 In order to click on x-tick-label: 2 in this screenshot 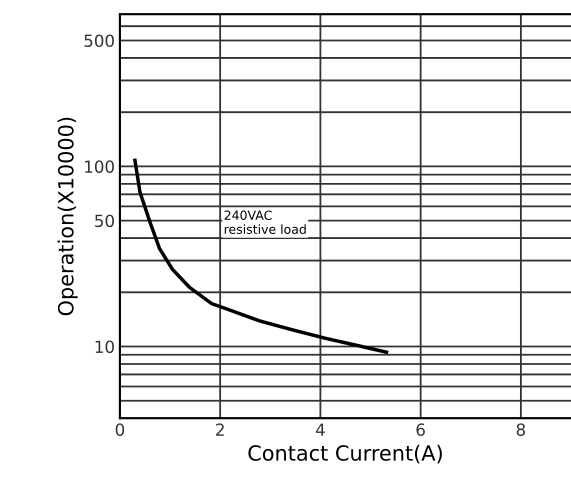, I will do `click(220, 429)`.